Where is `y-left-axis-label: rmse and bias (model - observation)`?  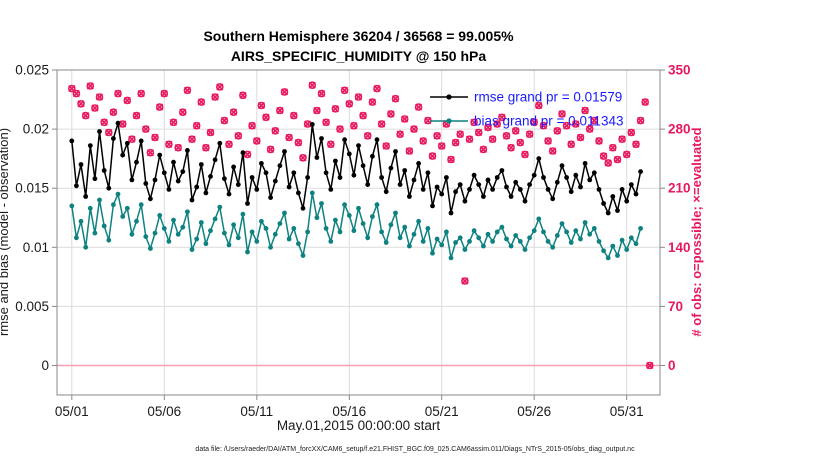 y-left-axis-label: rmse and bias (model - observation) is located at coordinates (5, 232).